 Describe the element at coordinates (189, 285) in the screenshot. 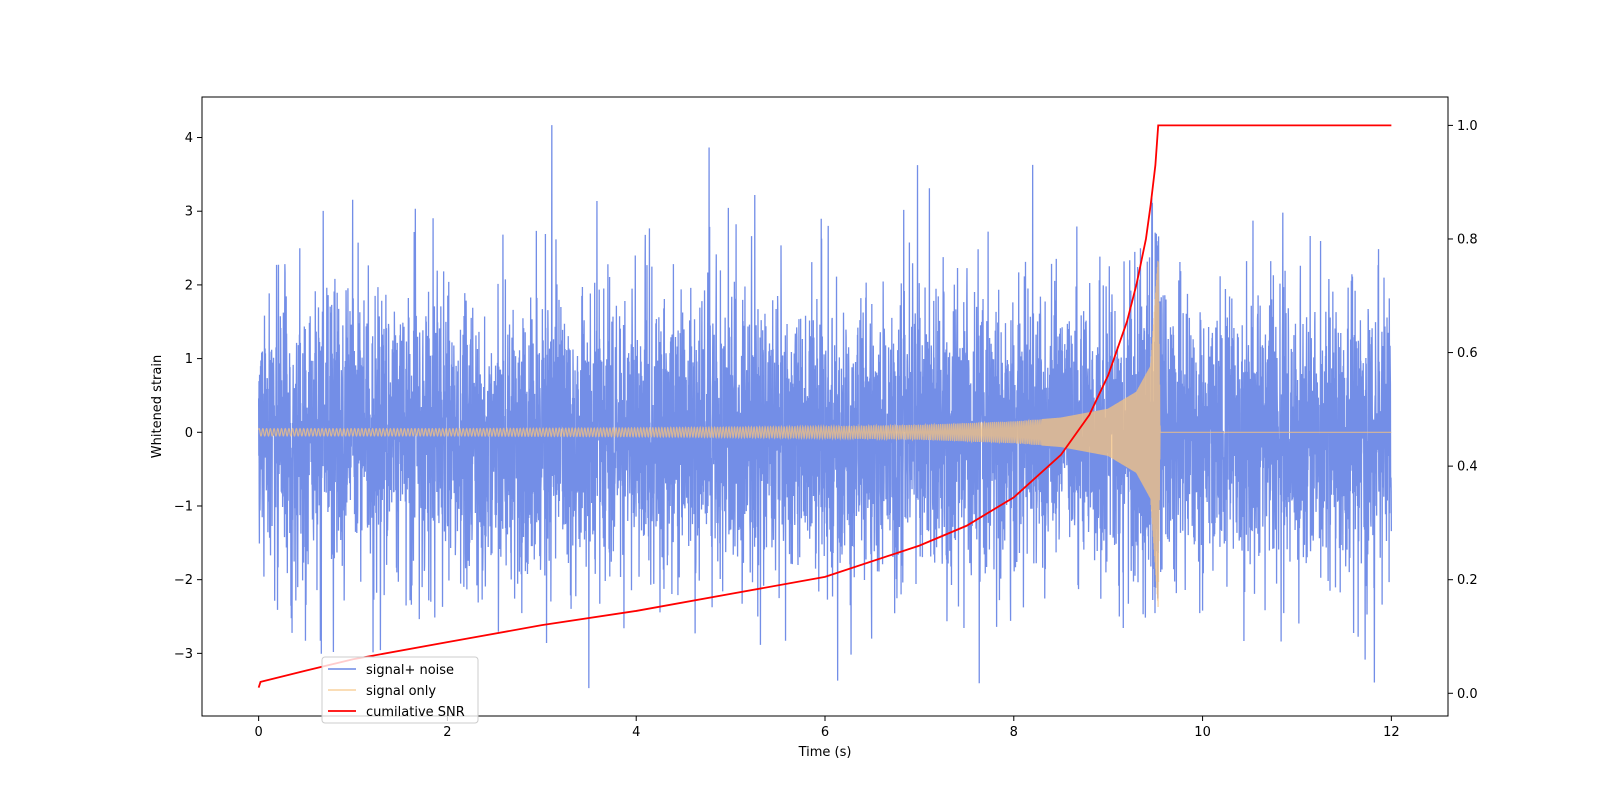

I see `y-tick-label: 2` at that location.